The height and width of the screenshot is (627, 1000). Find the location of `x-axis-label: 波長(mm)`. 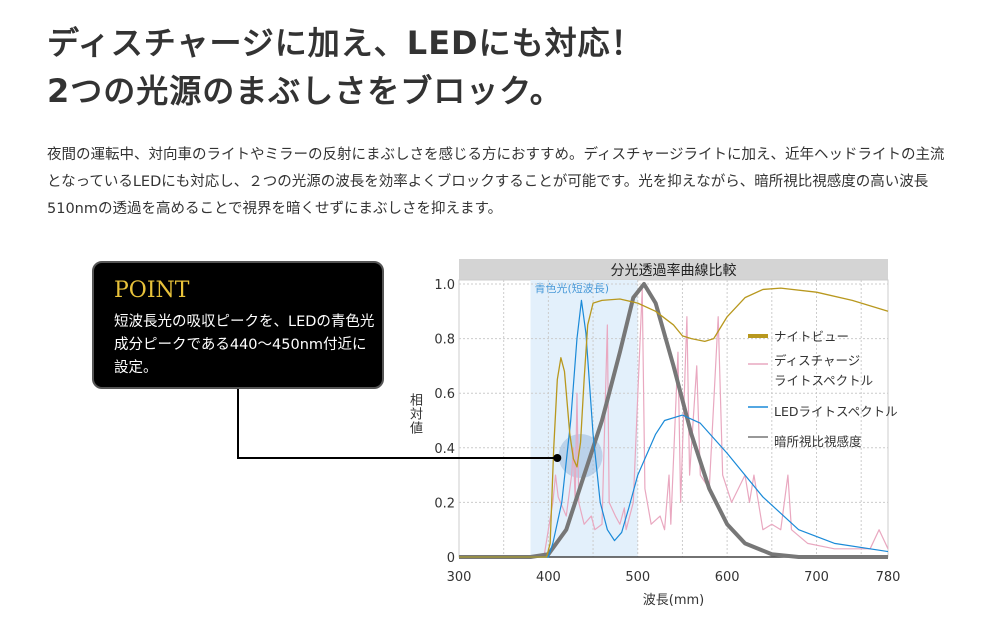

x-axis-label: 波長(mm) is located at coordinates (673, 600).